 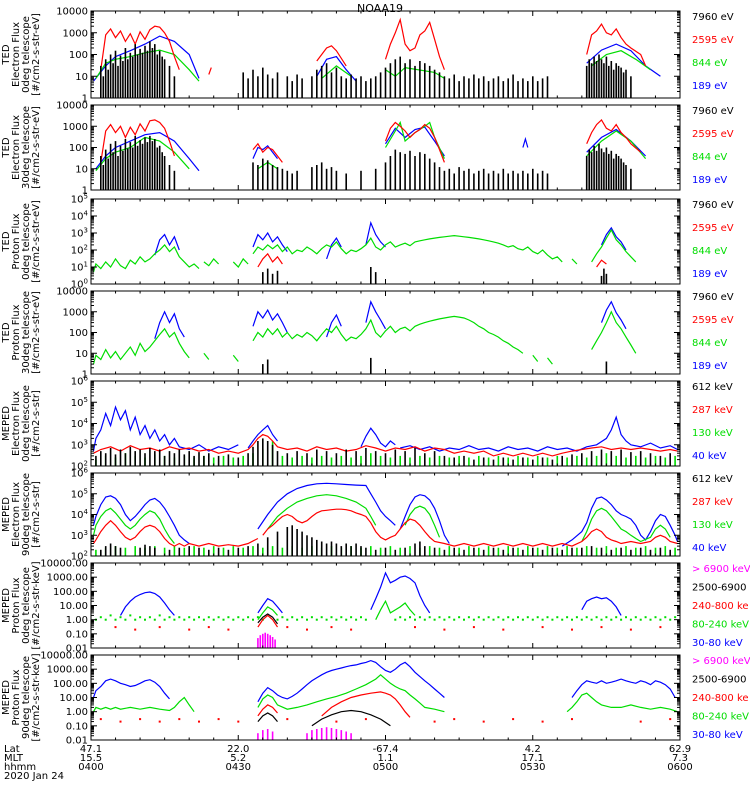 What do you see at coordinates (79, 444) in the screenshot?
I see `y-tick-label: 10³` at bounding box center [79, 444].